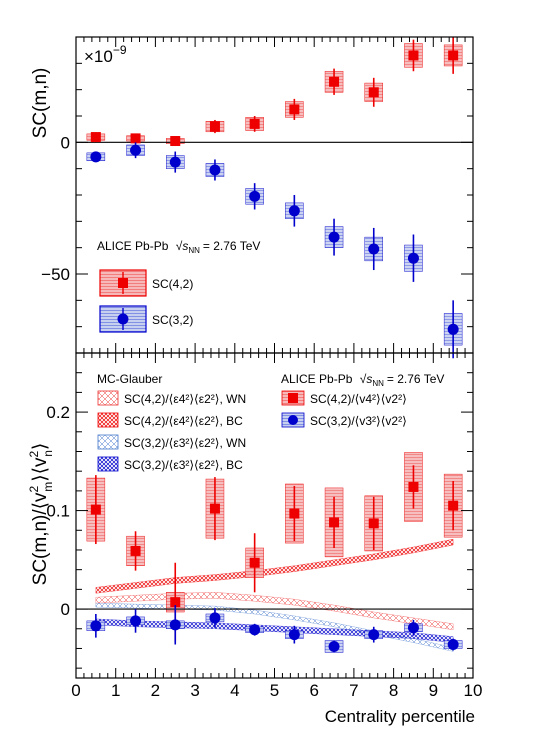 The height and width of the screenshot is (734, 540). I want to click on top-annotation: ALICE Pb-Pb √sNN = 2.76 TeV, so click(178, 247).